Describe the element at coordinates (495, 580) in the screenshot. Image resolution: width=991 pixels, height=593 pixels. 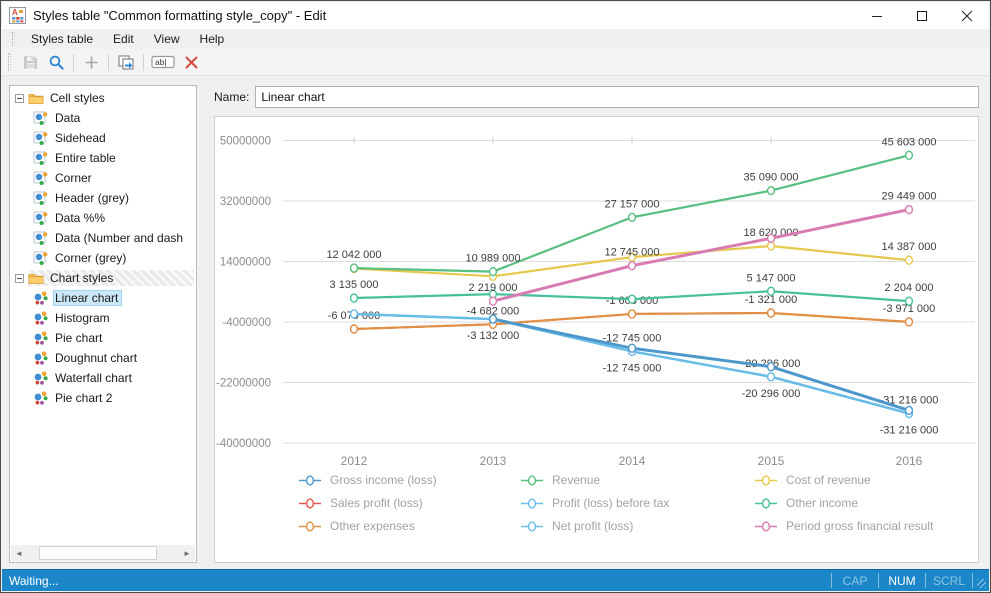
I see `status-bar: Waiting... CAP NUM SCRL` at that location.